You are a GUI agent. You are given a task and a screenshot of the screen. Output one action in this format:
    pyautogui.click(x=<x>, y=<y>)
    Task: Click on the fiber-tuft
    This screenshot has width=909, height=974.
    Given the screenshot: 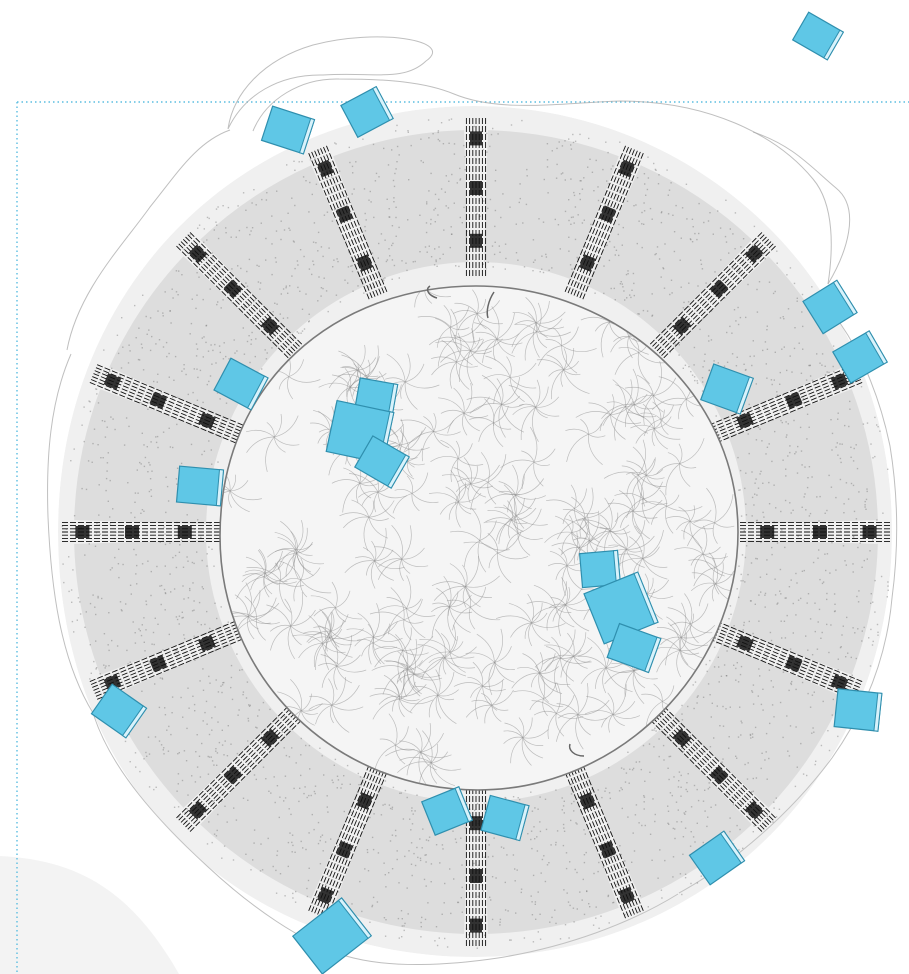 What is the action you would take?
    pyautogui.click(x=490, y=423)
    